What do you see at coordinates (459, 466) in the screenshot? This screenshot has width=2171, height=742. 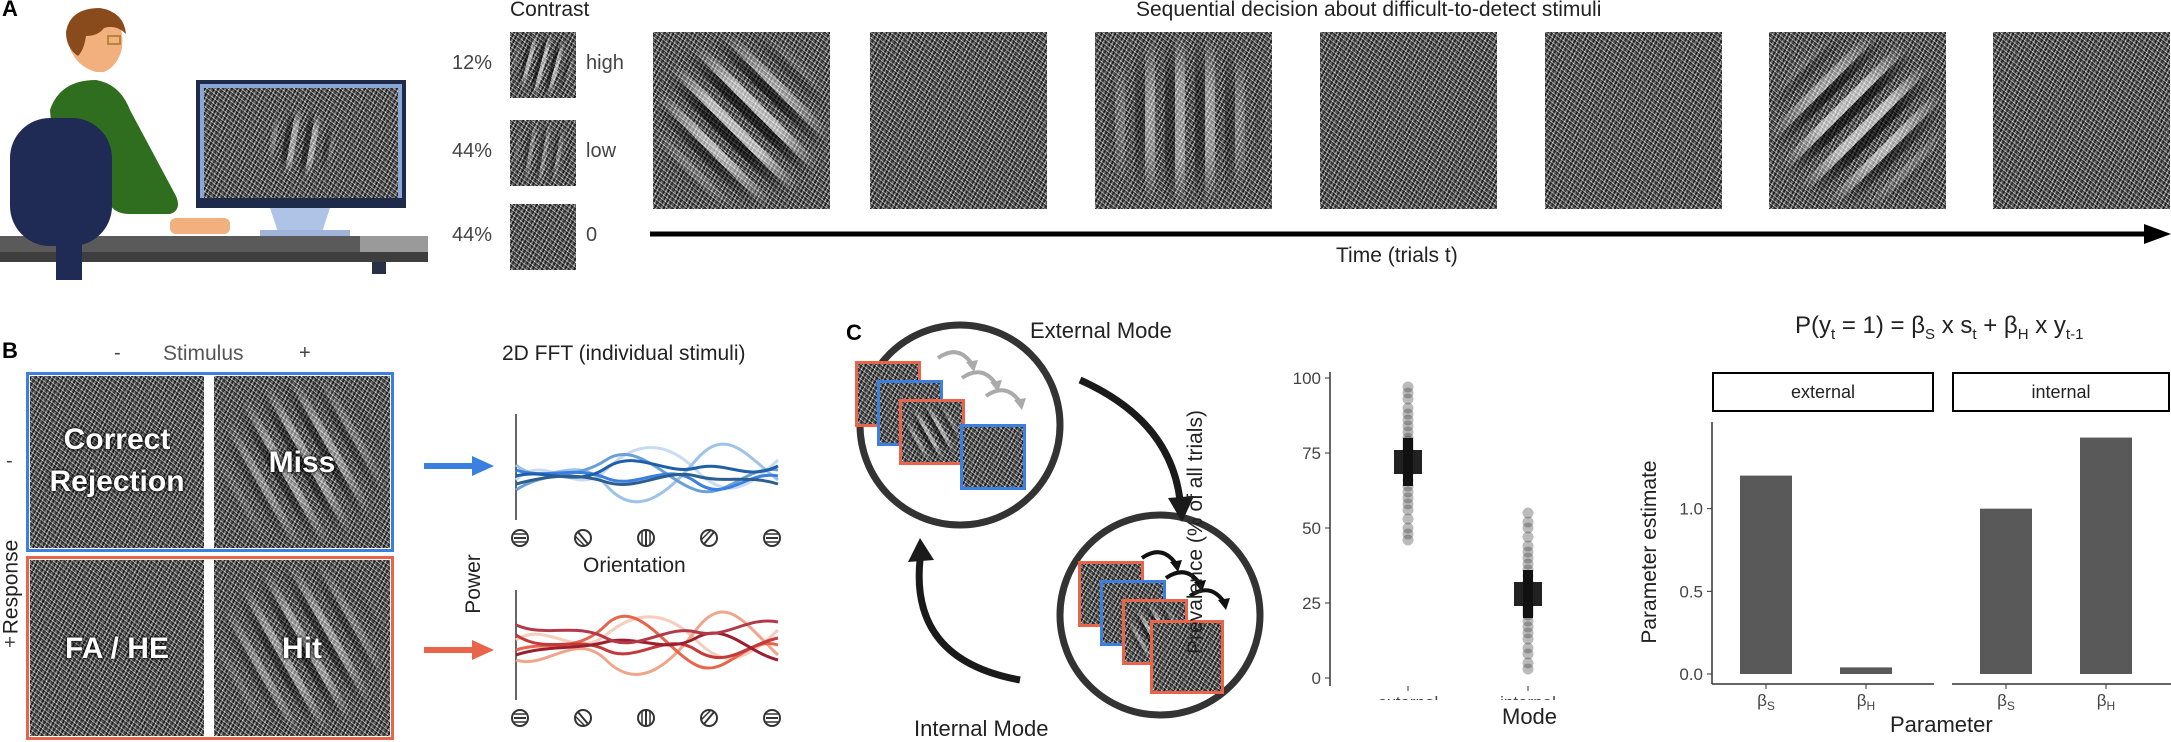 I see `blue-arrow` at bounding box center [459, 466].